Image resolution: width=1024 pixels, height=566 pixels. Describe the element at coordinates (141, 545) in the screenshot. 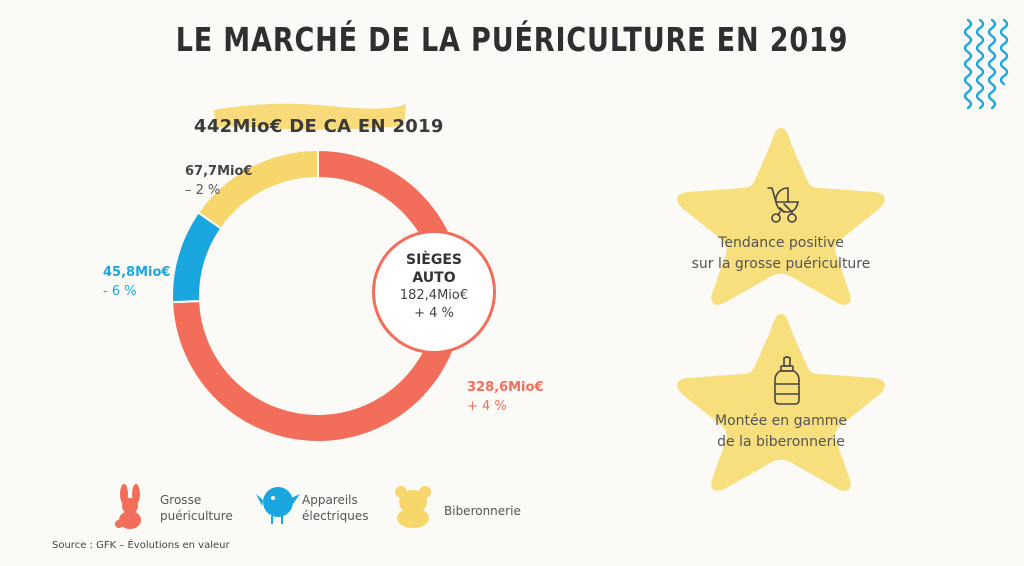

I see `source-note: Source : GFK – Évolutions en valeur` at that location.